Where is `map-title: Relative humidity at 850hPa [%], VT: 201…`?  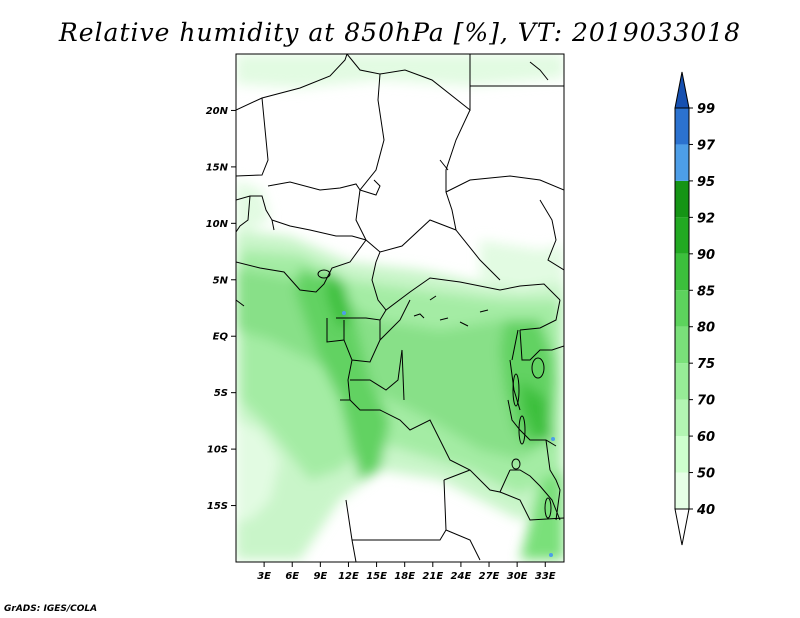 map-title: Relative humidity at 850hPa [%], VT: 201… is located at coordinates (400, 32).